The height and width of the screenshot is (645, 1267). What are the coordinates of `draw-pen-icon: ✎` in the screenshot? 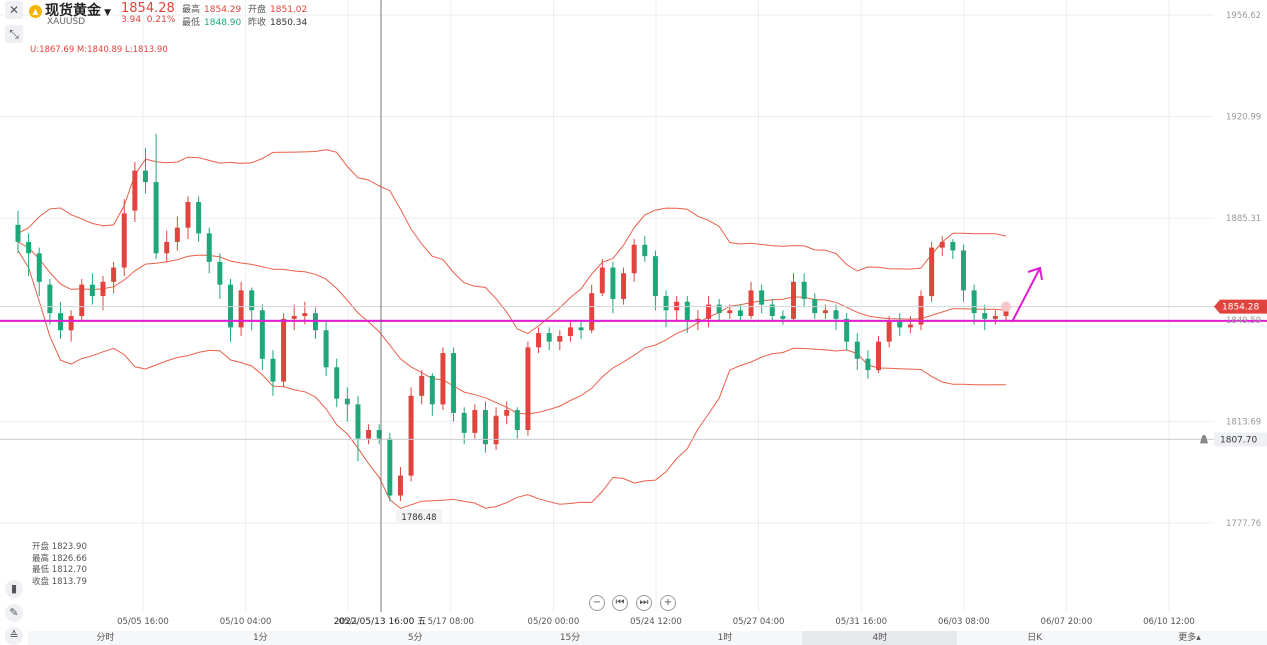 It's located at (14, 613).